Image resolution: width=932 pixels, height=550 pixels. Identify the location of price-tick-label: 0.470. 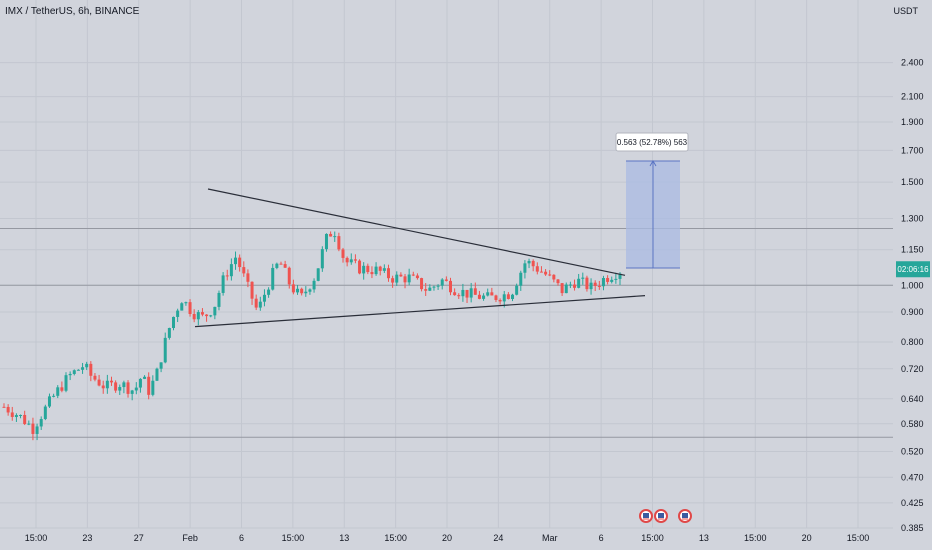
(912, 477).